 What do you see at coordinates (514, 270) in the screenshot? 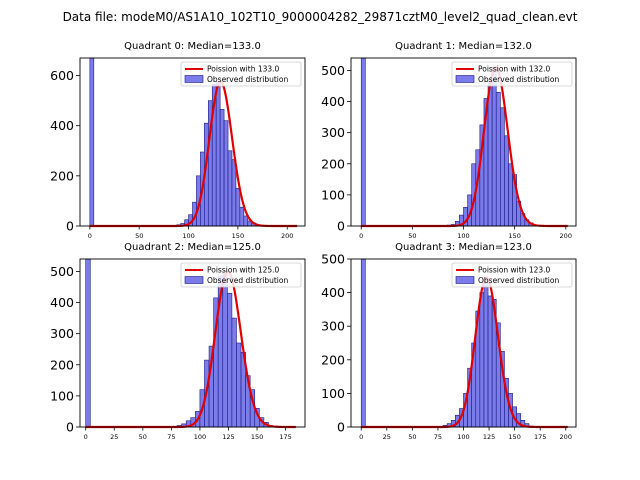
I see `legend-fit-label: Poission with 123.0` at bounding box center [514, 270].